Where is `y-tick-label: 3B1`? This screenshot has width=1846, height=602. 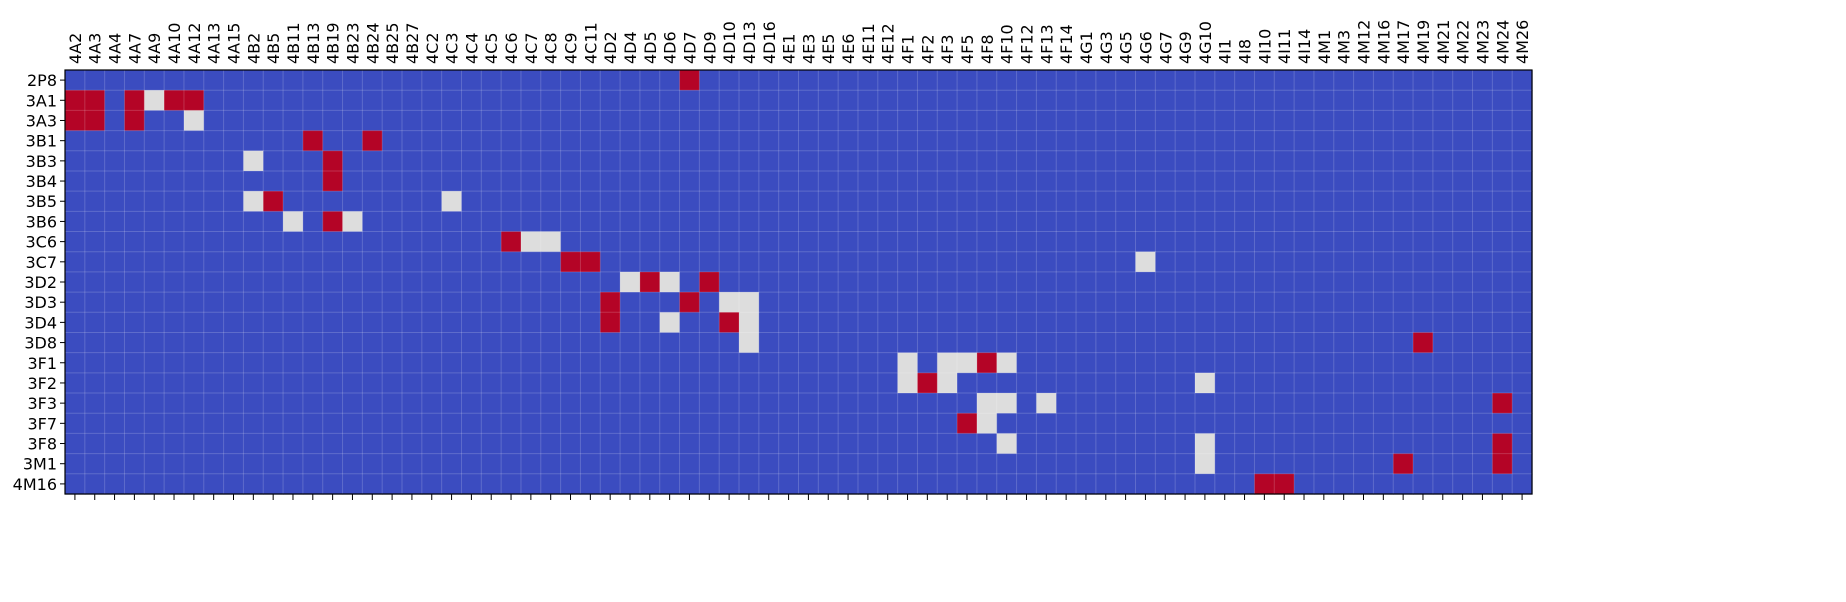 y-tick-label: 3B1 is located at coordinates (41, 141).